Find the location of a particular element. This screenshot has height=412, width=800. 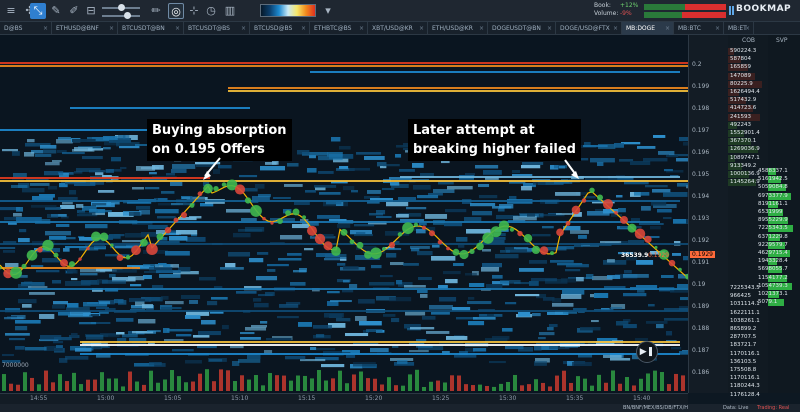

bars-icon: ▥ is located at coordinates (230, 10).